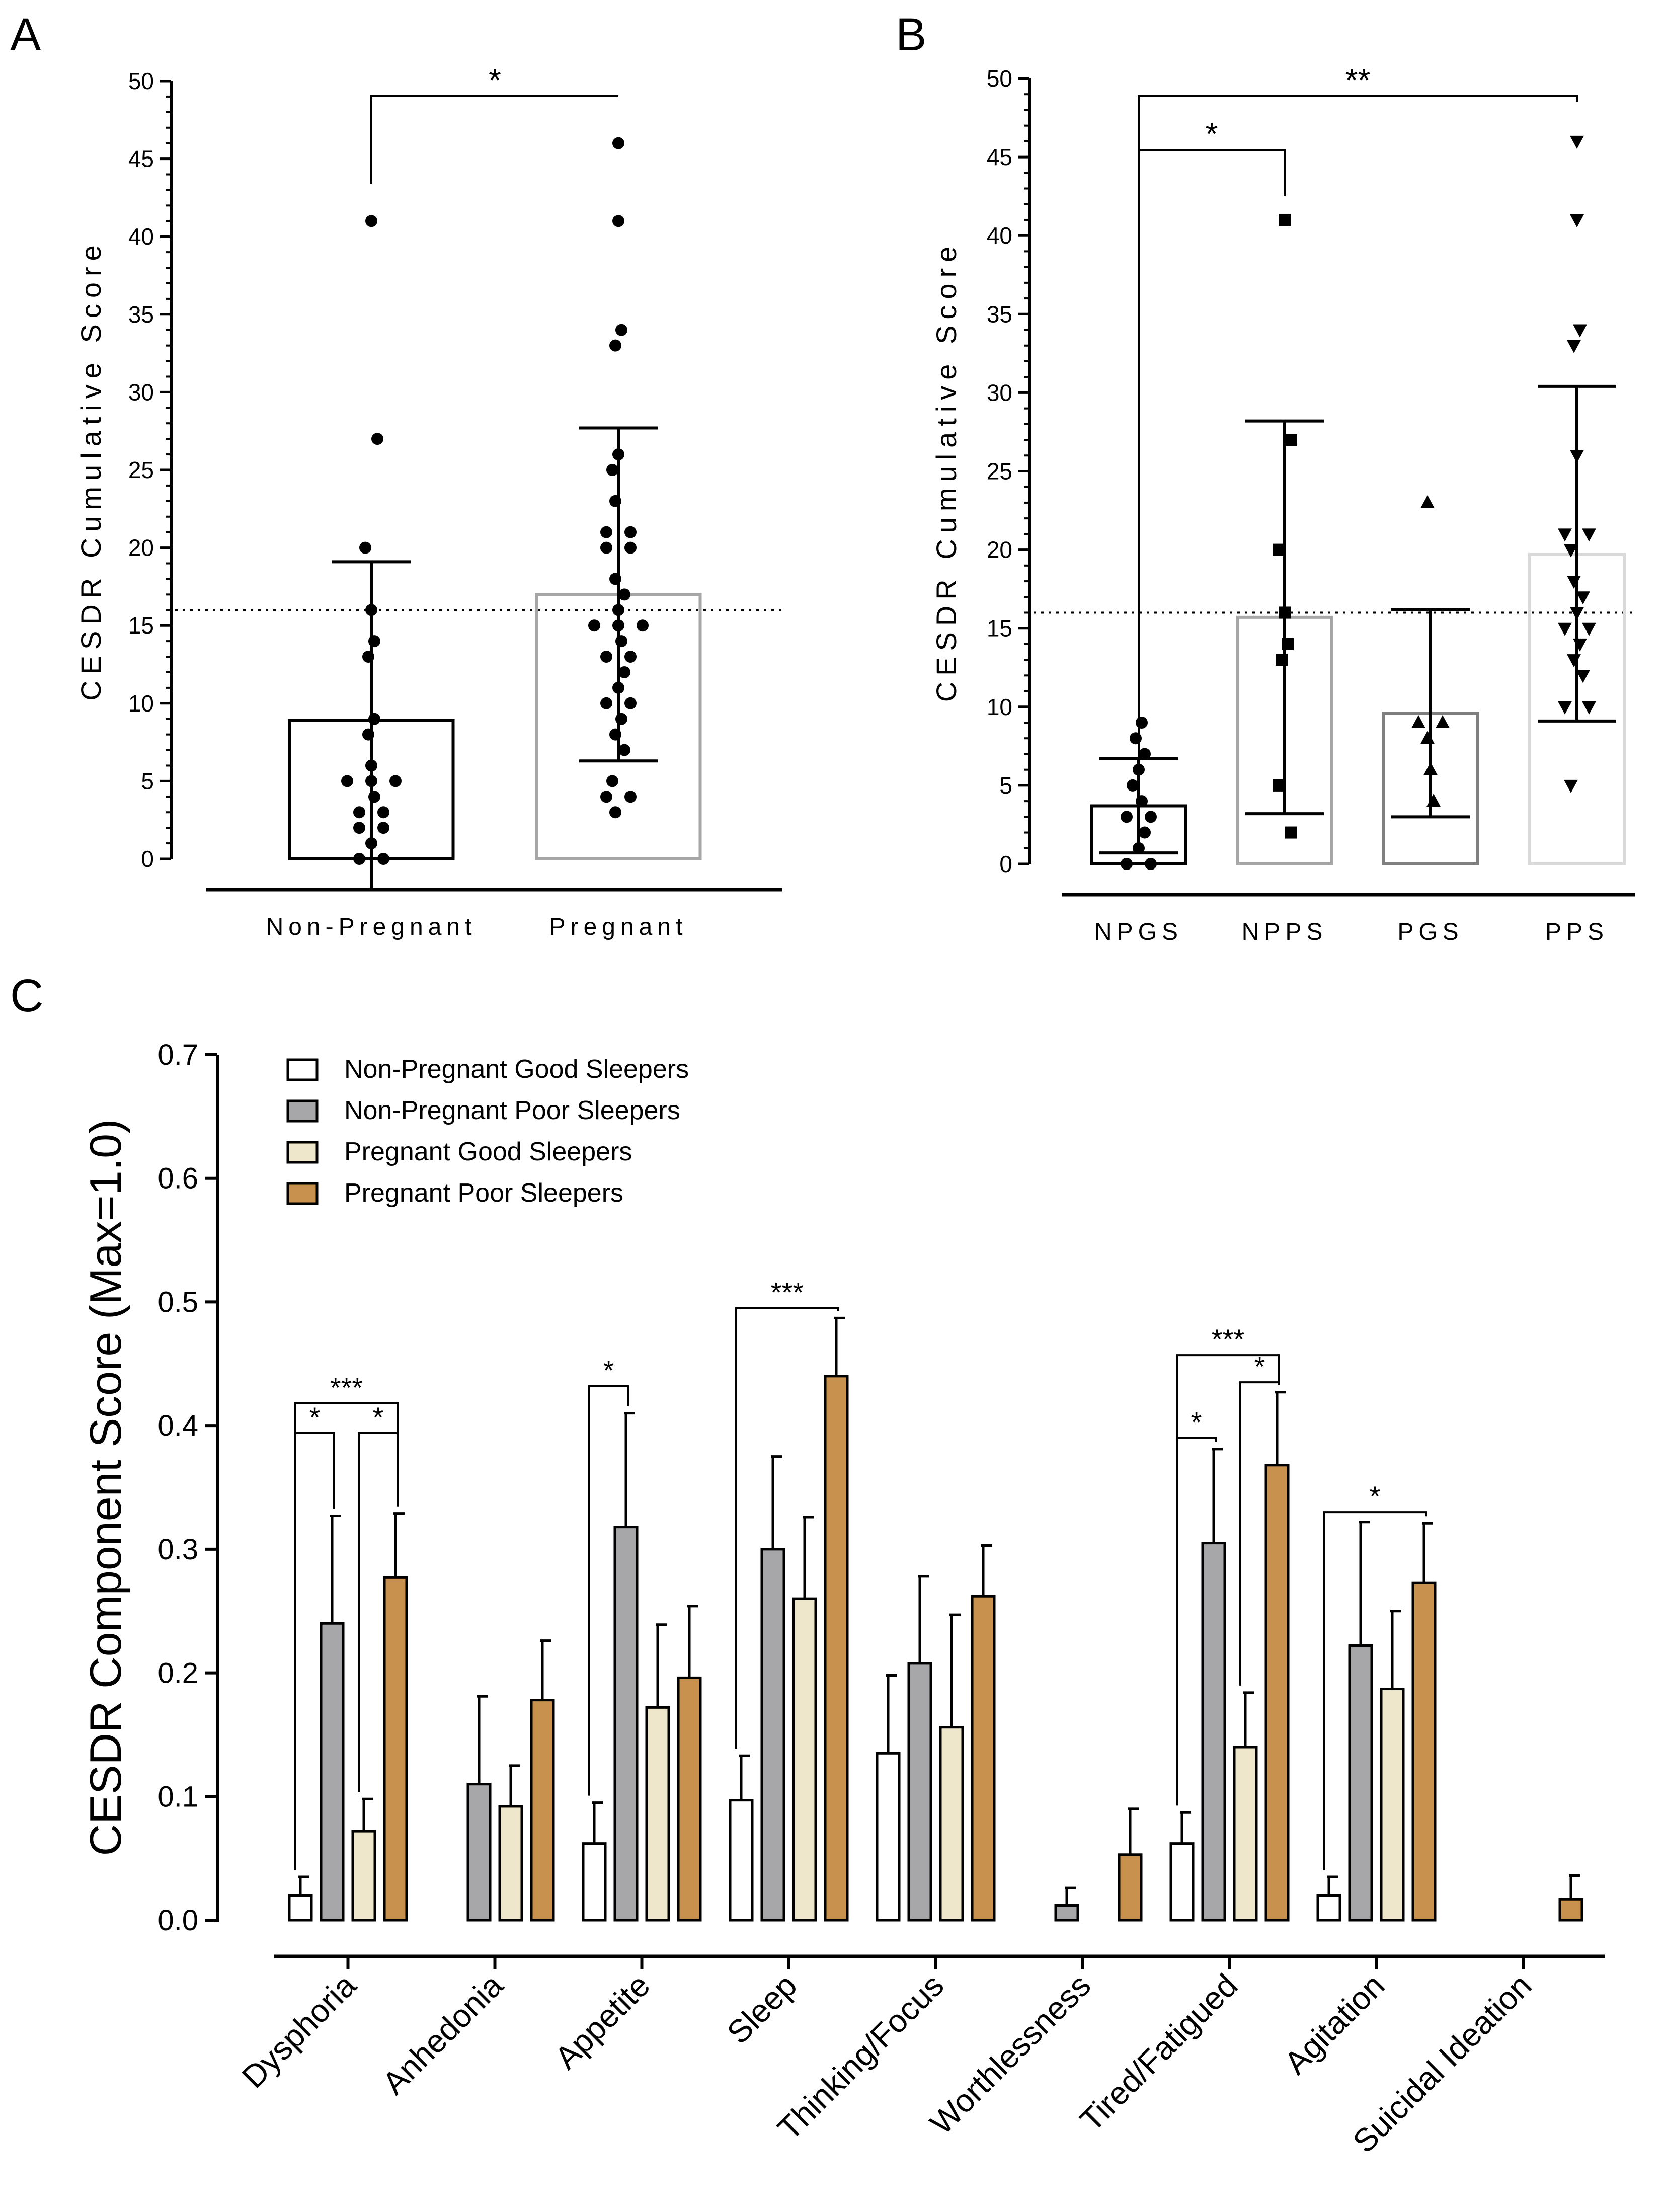 The height and width of the screenshot is (2212, 1665). Describe the element at coordinates (618, 927) in the screenshot. I see `x-category-label: Pregnant` at that location.